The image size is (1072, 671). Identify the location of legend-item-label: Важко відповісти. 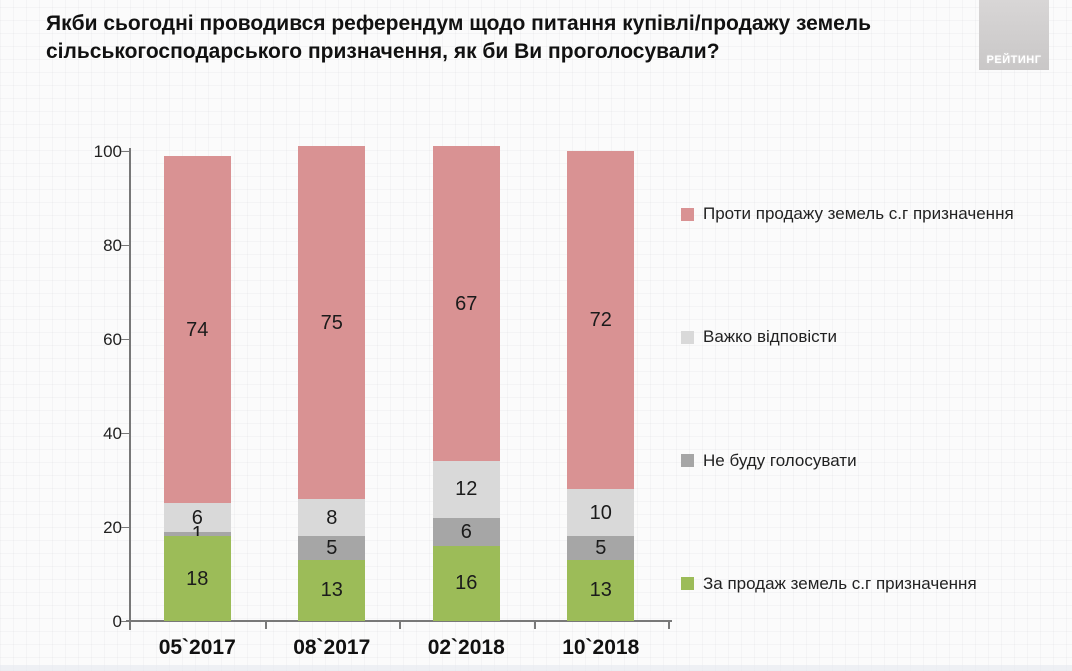
(770, 337).